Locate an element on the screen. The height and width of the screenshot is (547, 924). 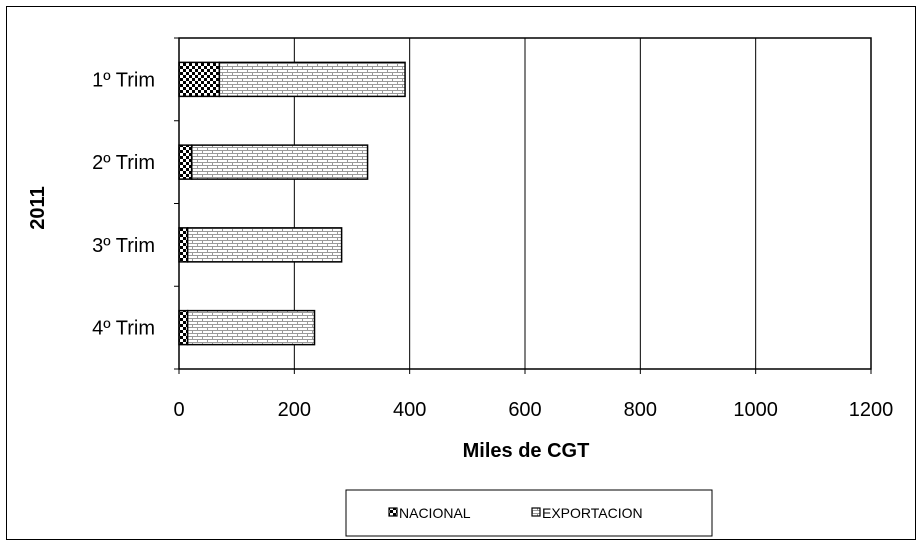
legend-swatch-nacional is located at coordinates (393, 512).